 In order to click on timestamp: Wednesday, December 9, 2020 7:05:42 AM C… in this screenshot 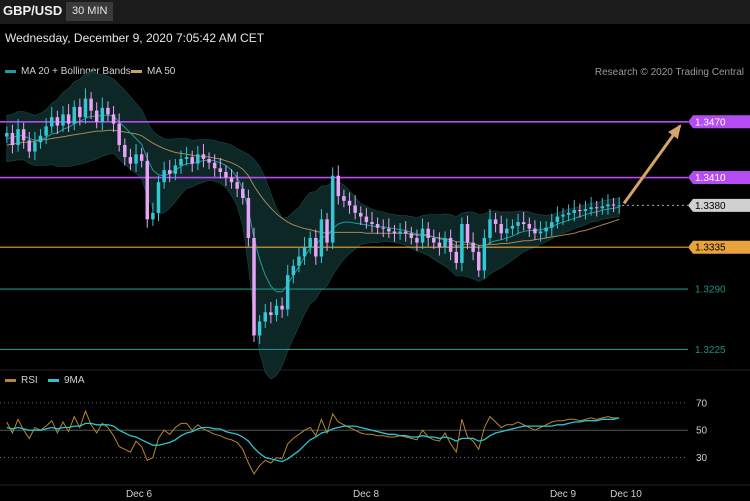, I will do `click(135, 38)`.